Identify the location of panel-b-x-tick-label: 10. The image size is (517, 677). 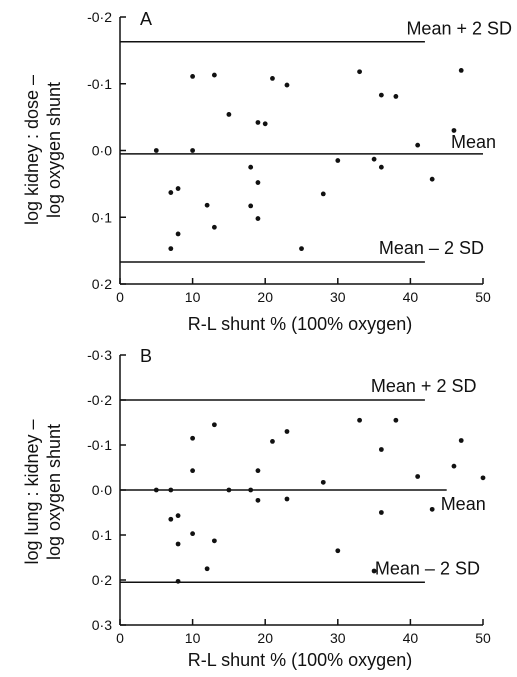
(193, 638).